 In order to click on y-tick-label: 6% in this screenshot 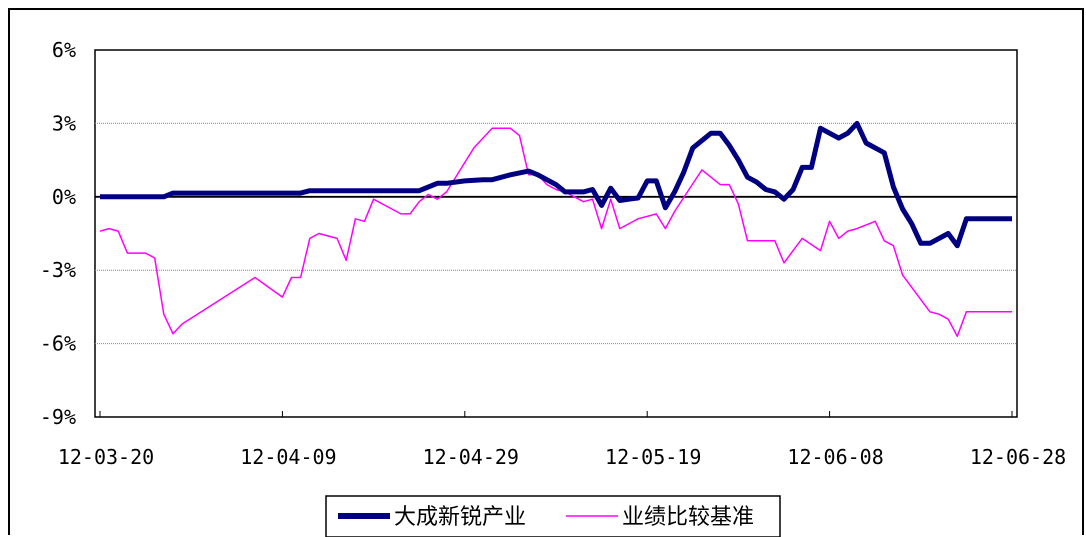, I will do `click(64, 50)`.